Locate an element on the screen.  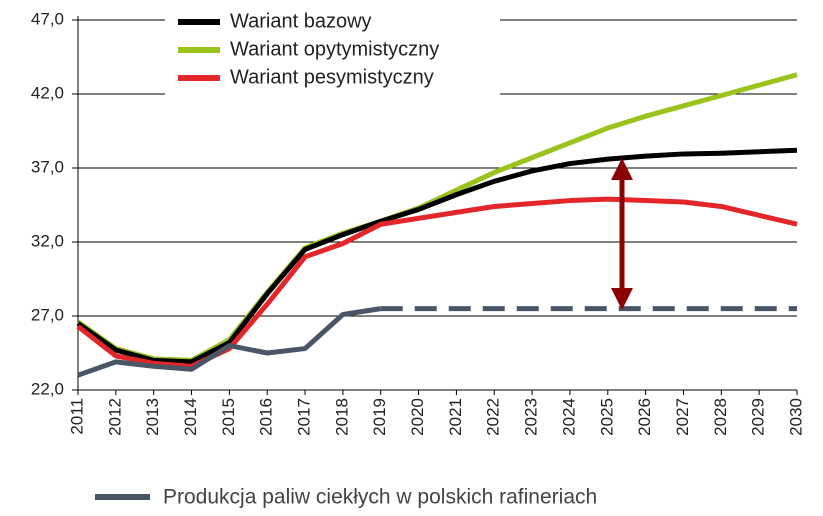
x-tick-label: 2011 is located at coordinates (76, 416).